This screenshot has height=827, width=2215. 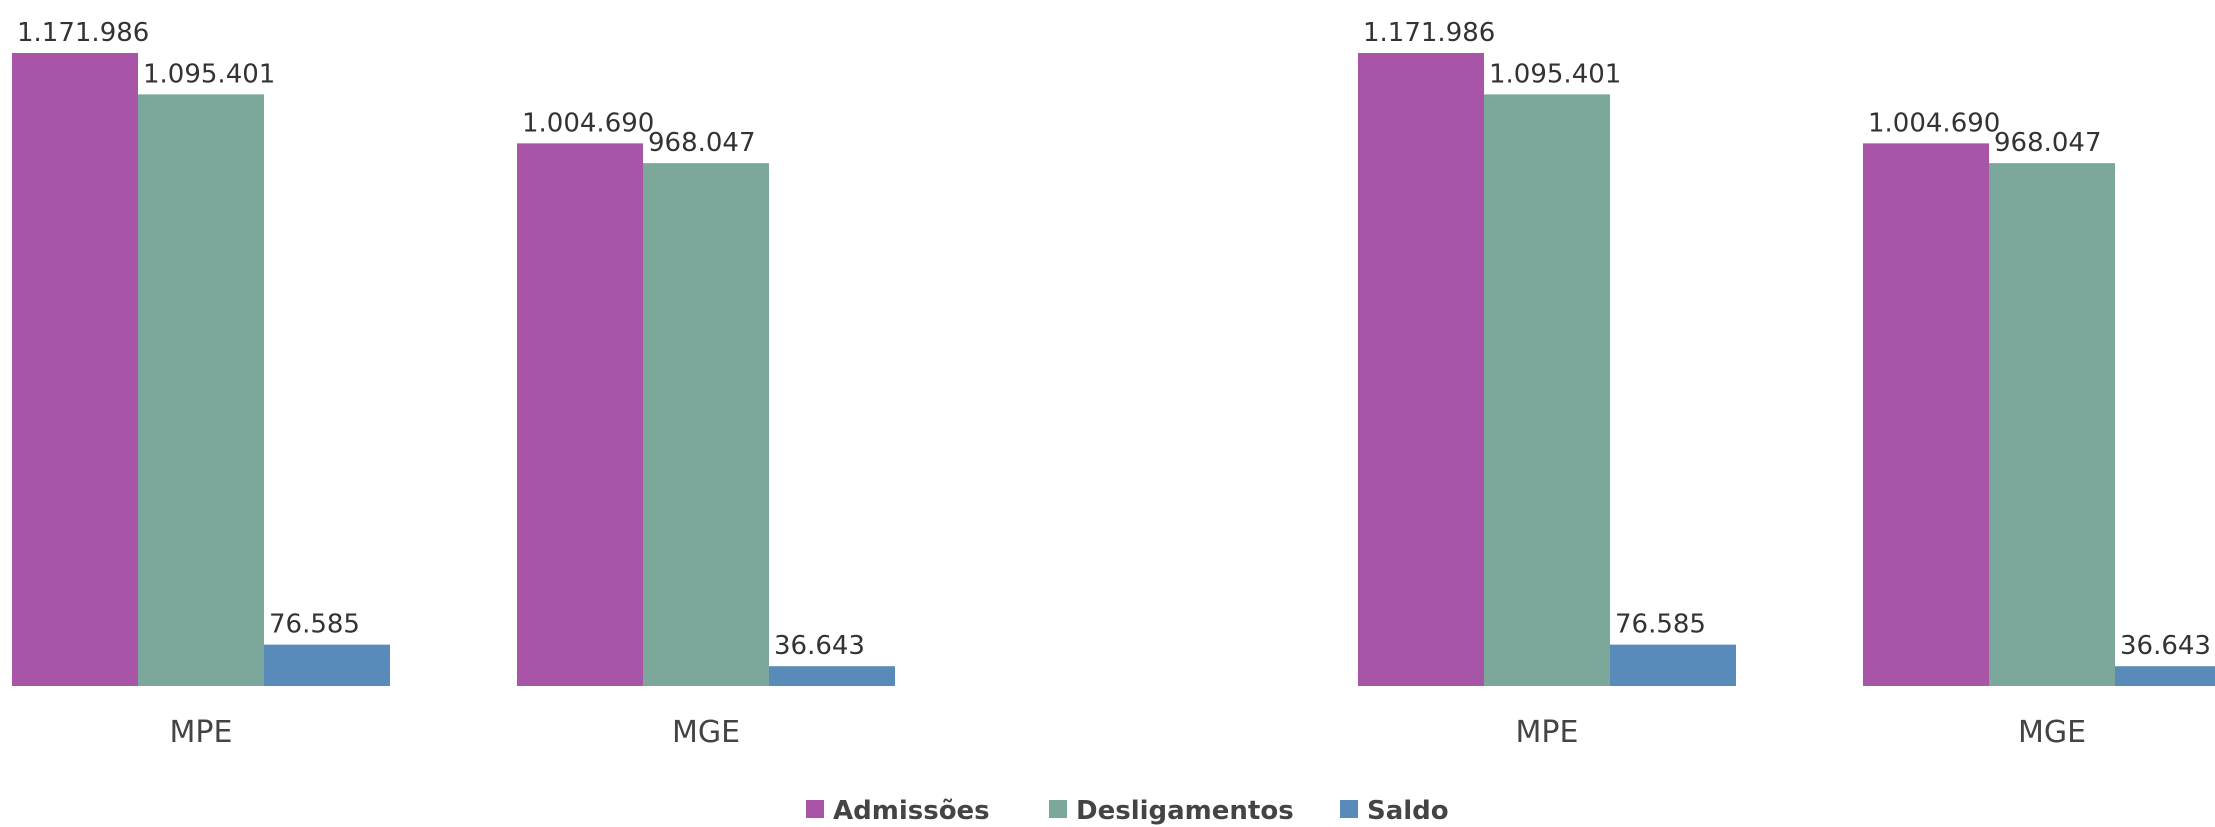 I want to click on legend-swatch-desligamentos, so click(x=1058, y=809).